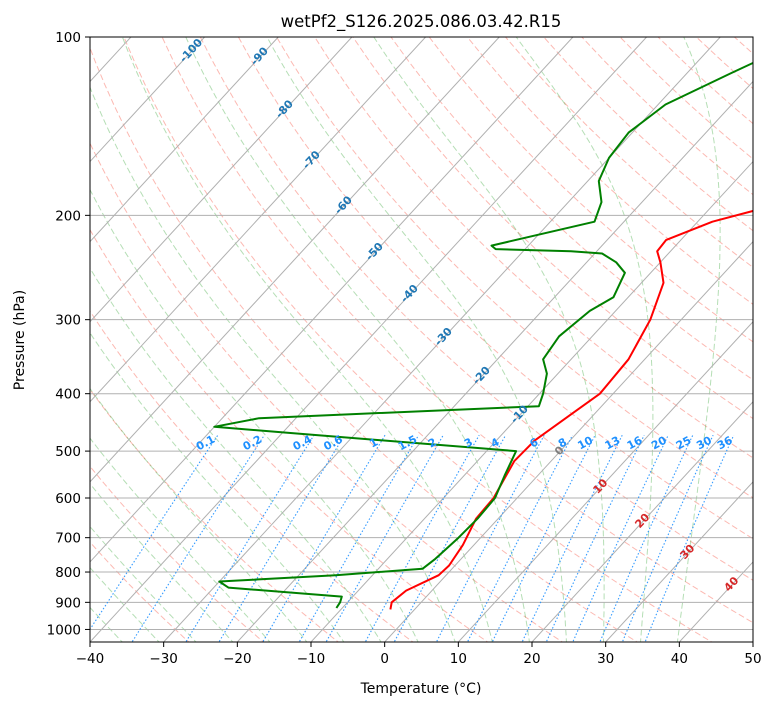 Image resolution: width=775 pixels, height=712 pixels. I want to click on y-tick-label: 1000, so click(64, 630).